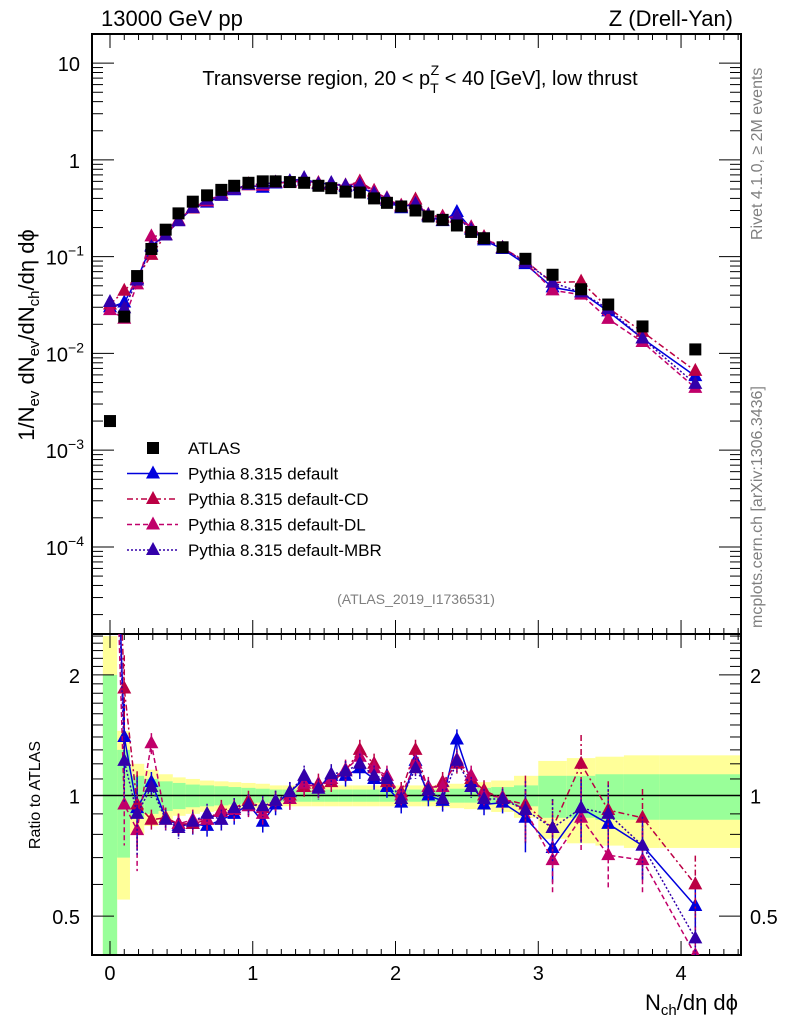 This screenshot has height=1024, width=786. Describe the element at coordinates (109, 974) in the screenshot. I see `x-tick-label: 0` at that location.